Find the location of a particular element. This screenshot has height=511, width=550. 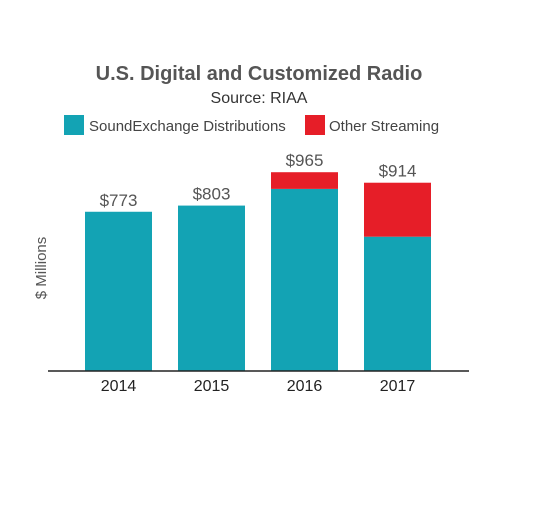

bar-2016-other-streaming is located at coordinates (304, 180).